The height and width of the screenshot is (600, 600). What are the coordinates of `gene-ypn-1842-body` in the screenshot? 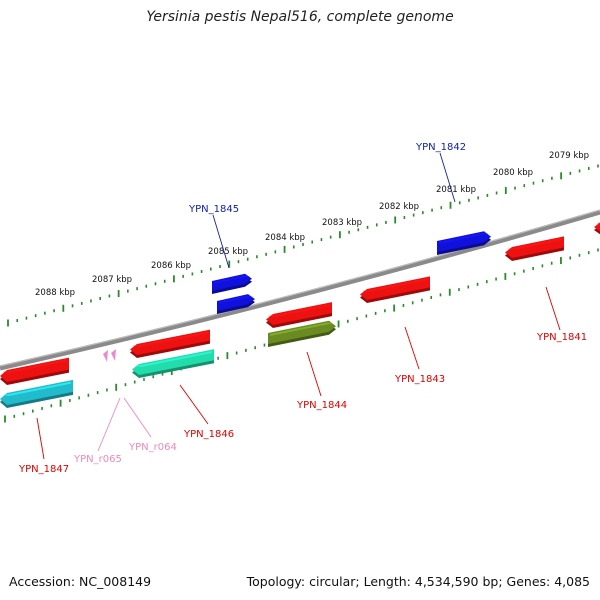 It's located at (464, 241).